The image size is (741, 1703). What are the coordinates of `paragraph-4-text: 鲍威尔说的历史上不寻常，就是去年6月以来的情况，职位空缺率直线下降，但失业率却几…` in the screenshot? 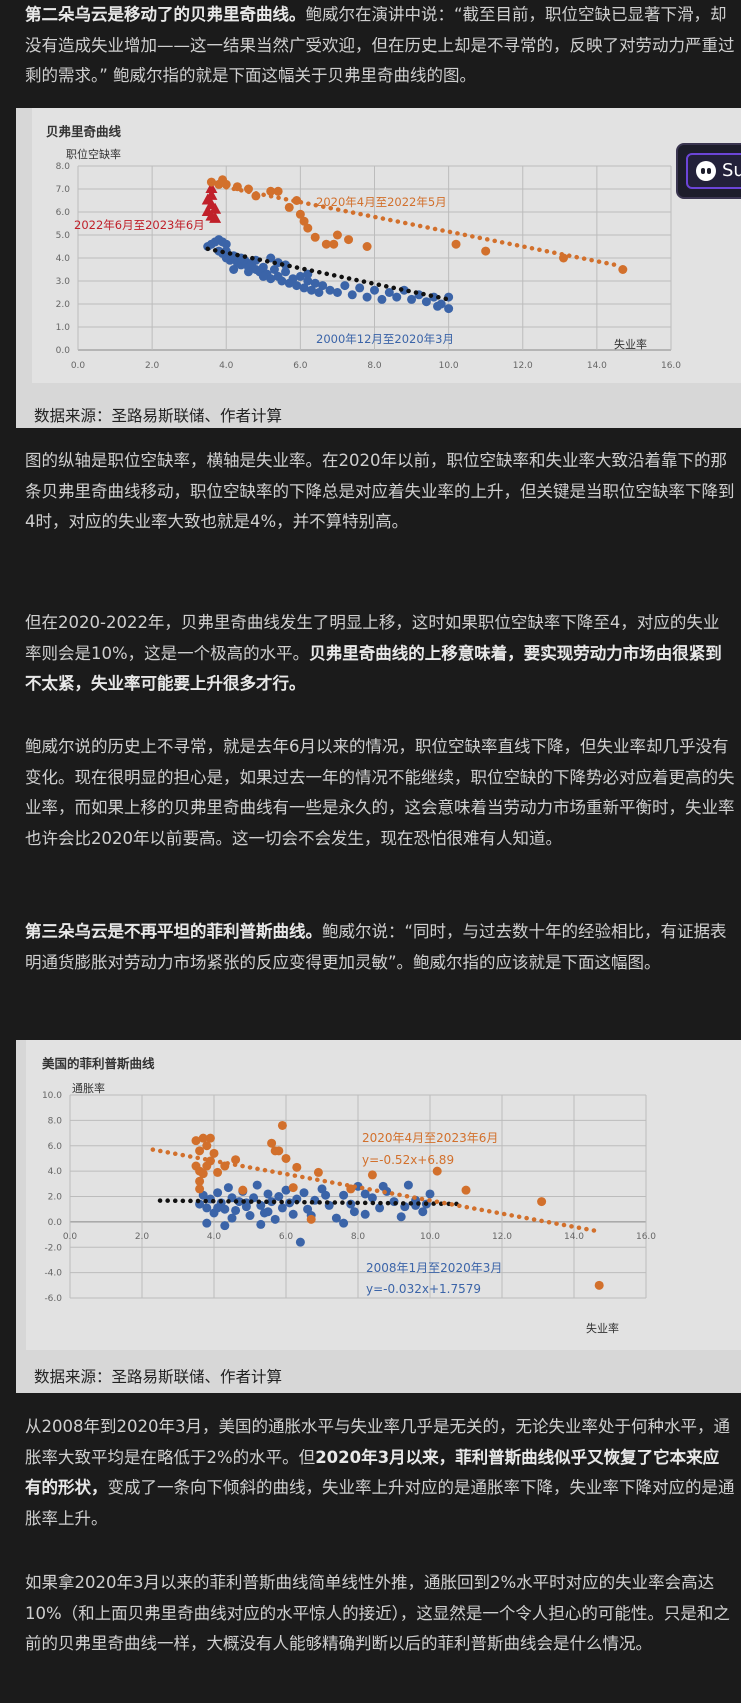 It's located at (380, 792).